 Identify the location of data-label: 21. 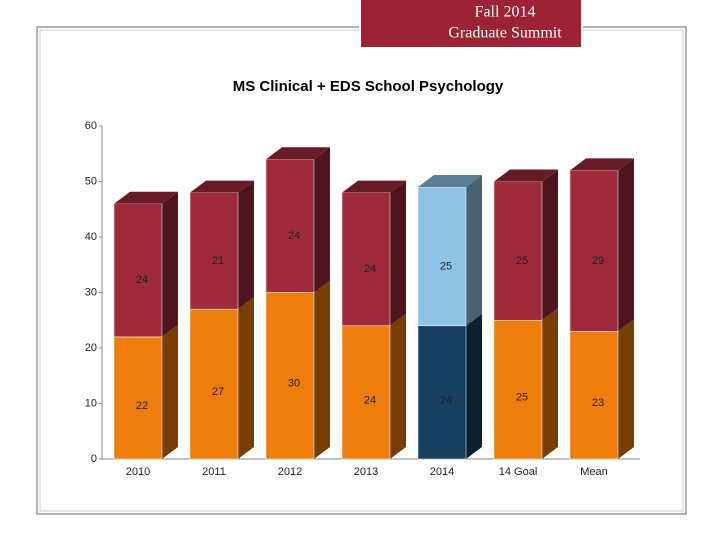
(218, 261).